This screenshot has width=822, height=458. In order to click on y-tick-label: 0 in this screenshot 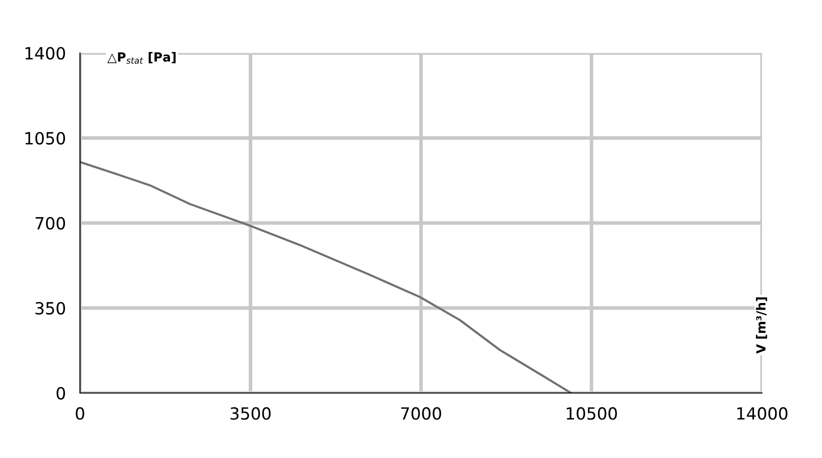, I will do `click(61, 393)`.